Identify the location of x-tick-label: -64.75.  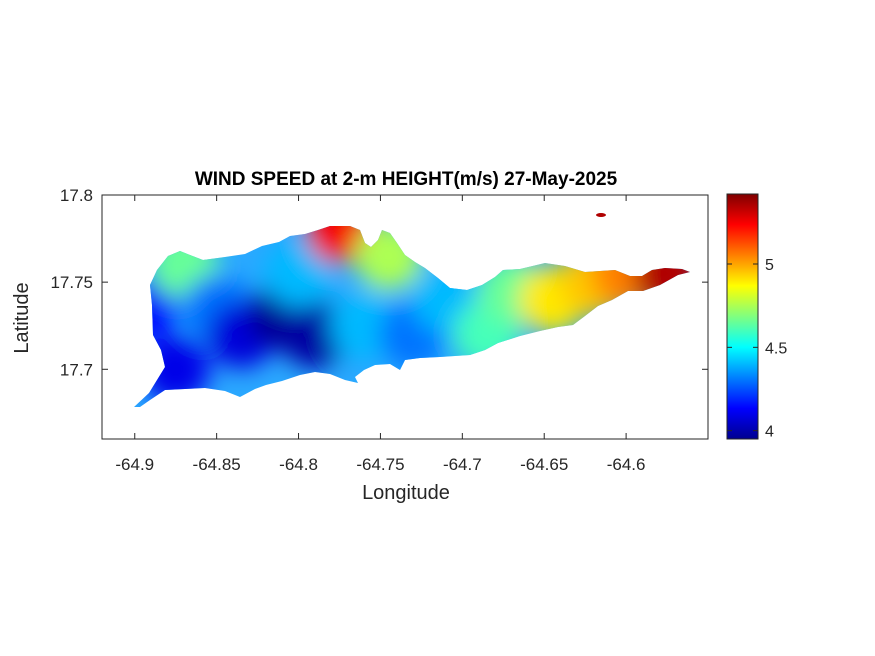
(380, 464).